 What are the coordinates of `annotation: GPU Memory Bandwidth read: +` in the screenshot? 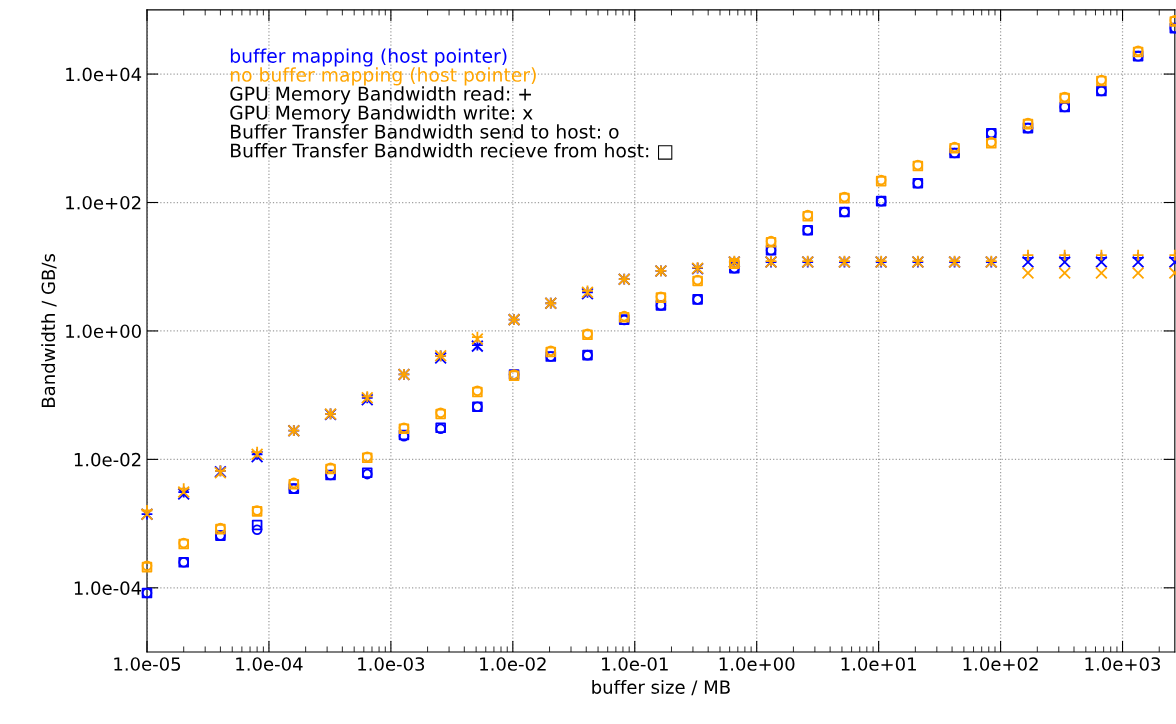 It's located at (380, 95).